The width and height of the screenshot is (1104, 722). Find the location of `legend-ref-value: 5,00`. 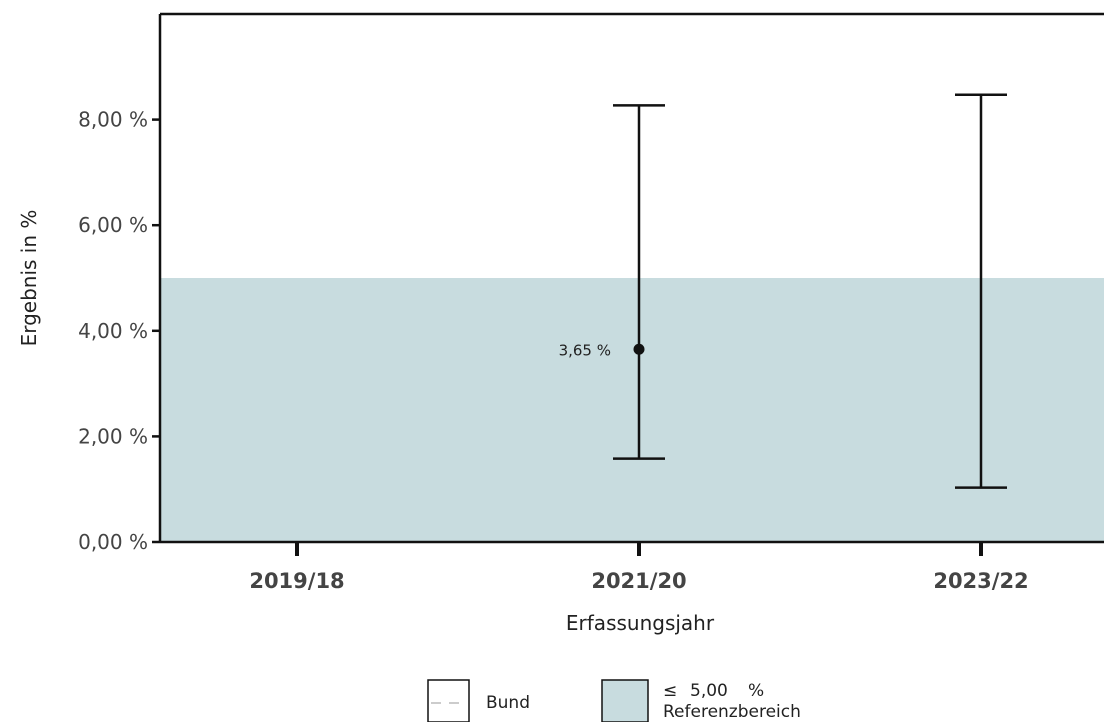

legend-ref-value: 5,00 is located at coordinates (709, 691).